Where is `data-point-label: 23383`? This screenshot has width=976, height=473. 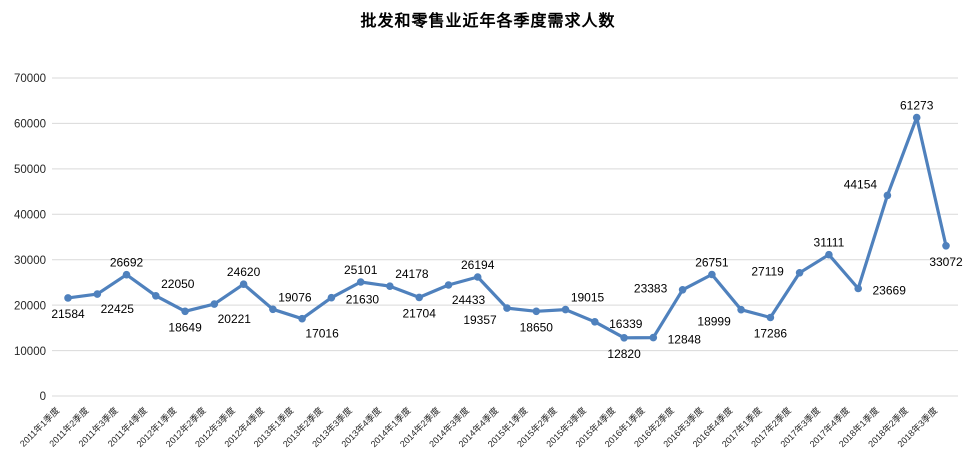 data-point-label: 23383 is located at coordinates (651, 288).